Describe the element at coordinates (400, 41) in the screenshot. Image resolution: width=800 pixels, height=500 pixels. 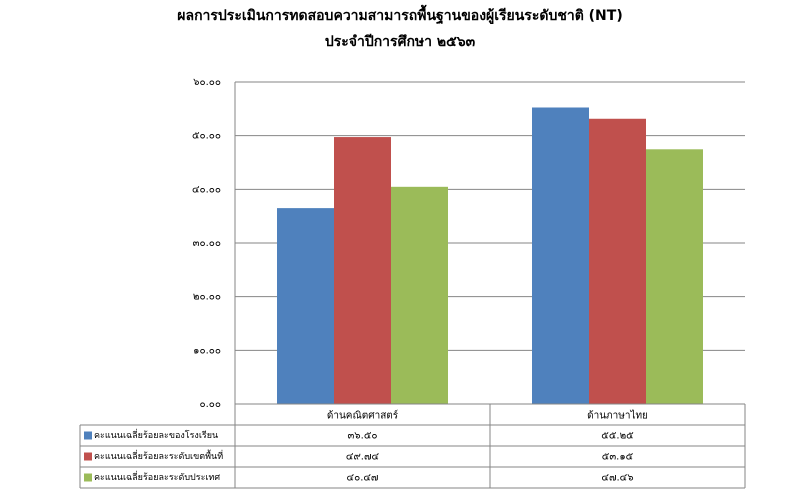
I see `chart-subtitle: ประจำปีการศึกษา ๒๕๖๓` at that location.